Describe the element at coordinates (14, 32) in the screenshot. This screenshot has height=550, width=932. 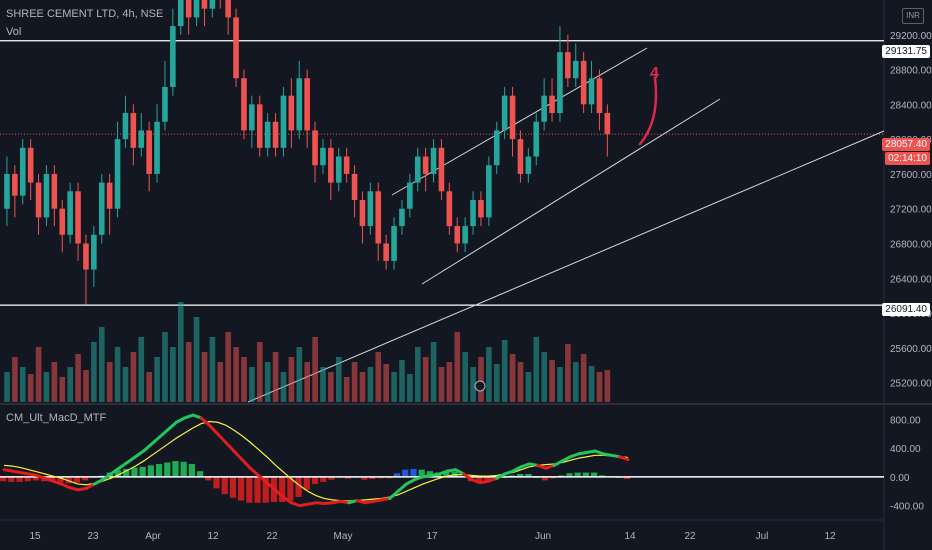
I see `volume-label: Vol` at that location.